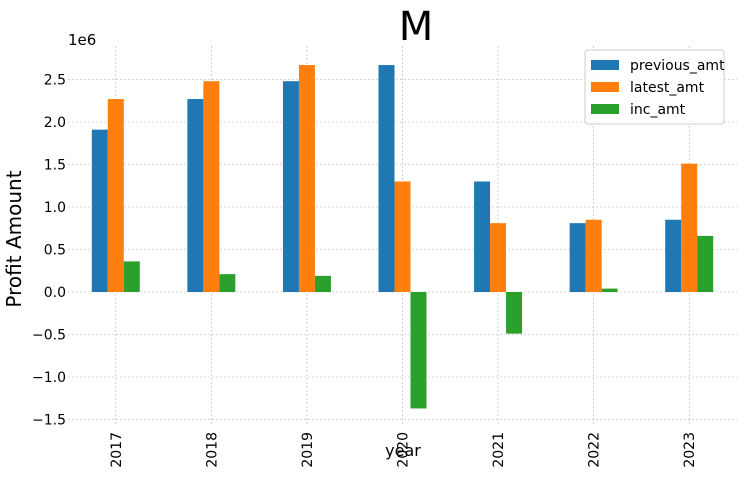  I want to click on bar-latest_amt-2020, so click(402, 236).